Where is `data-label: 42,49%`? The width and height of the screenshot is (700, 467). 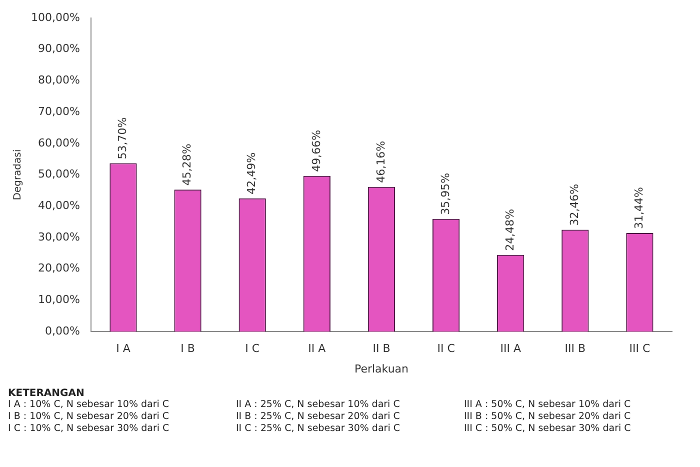
data-label: 42,49% is located at coordinates (251, 173).